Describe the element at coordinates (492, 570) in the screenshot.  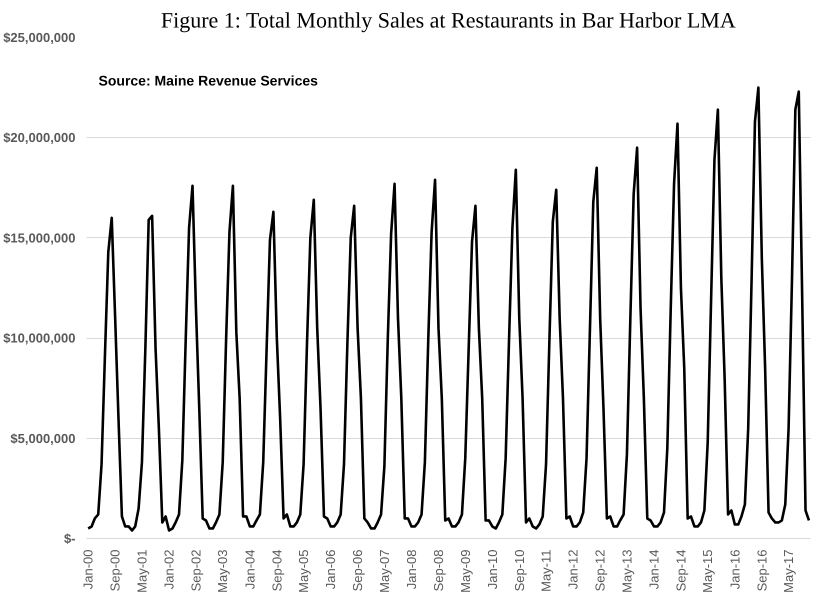
I see `x-tick-label: Jan-10` at that location.